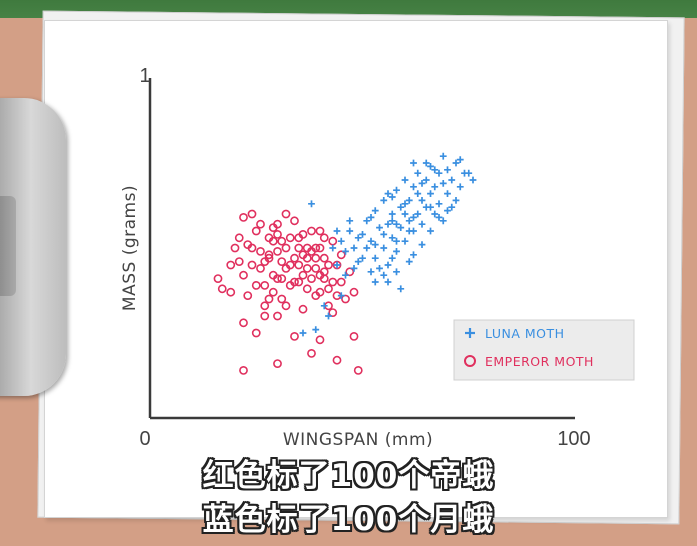  I want to click on x-tick-label-max: 100, so click(573, 439).